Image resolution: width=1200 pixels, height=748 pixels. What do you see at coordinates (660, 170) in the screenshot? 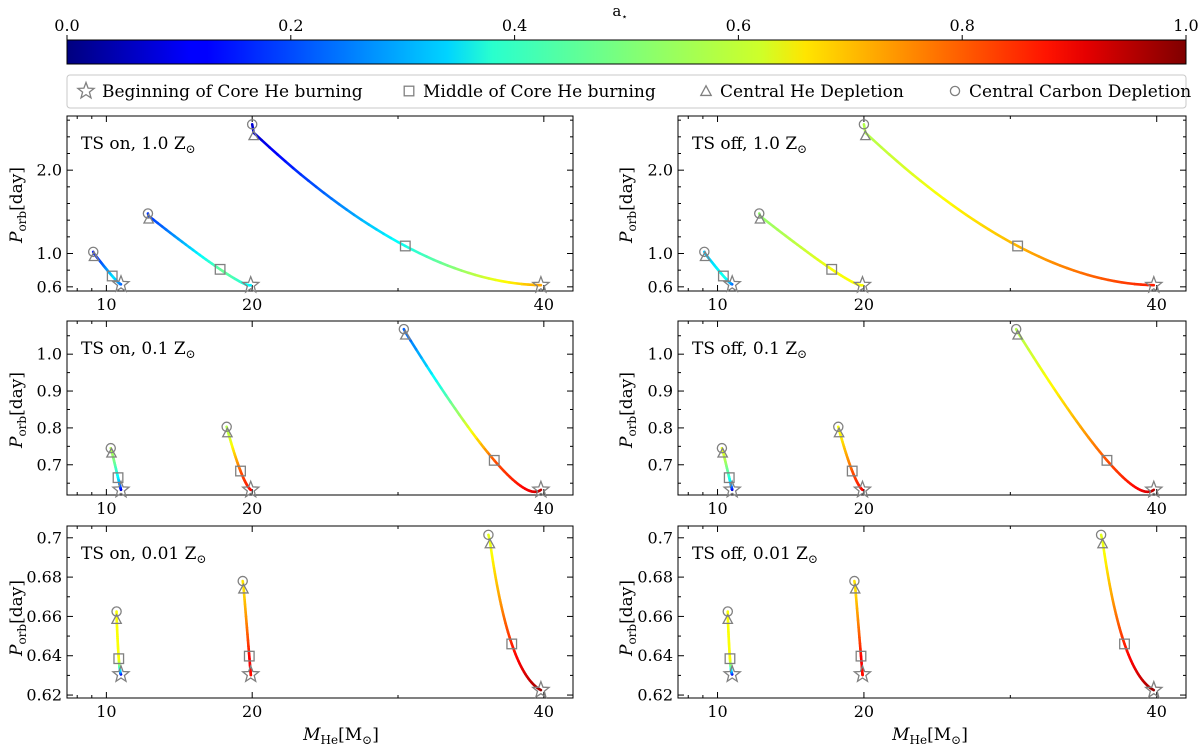
I see `y-tick-label: 2.0` at bounding box center [660, 170].